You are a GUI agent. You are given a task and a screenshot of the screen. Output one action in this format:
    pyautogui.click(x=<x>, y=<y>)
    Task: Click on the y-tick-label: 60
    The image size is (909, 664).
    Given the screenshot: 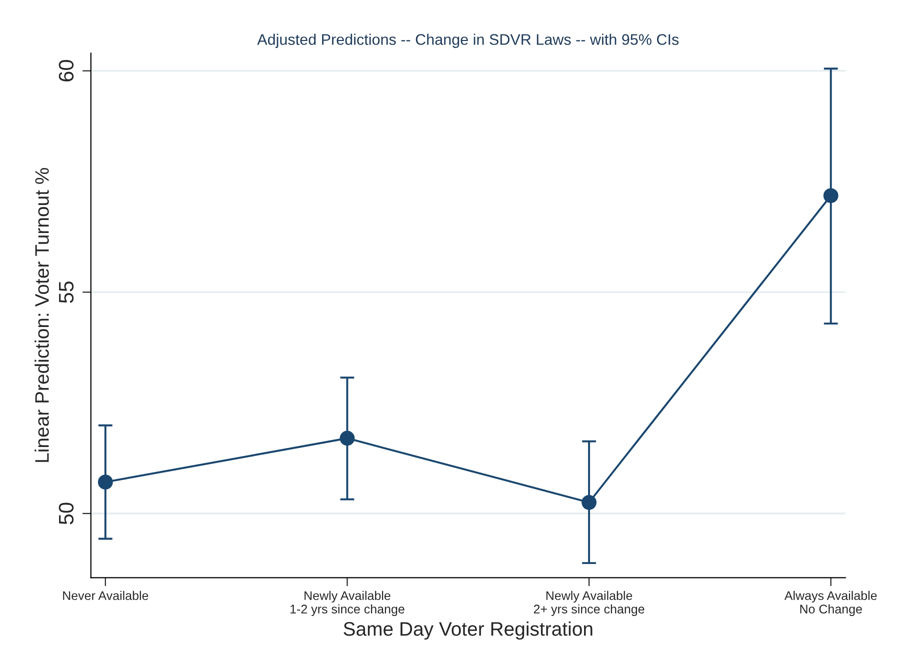 What is the action you would take?
    pyautogui.click(x=66, y=71)
    